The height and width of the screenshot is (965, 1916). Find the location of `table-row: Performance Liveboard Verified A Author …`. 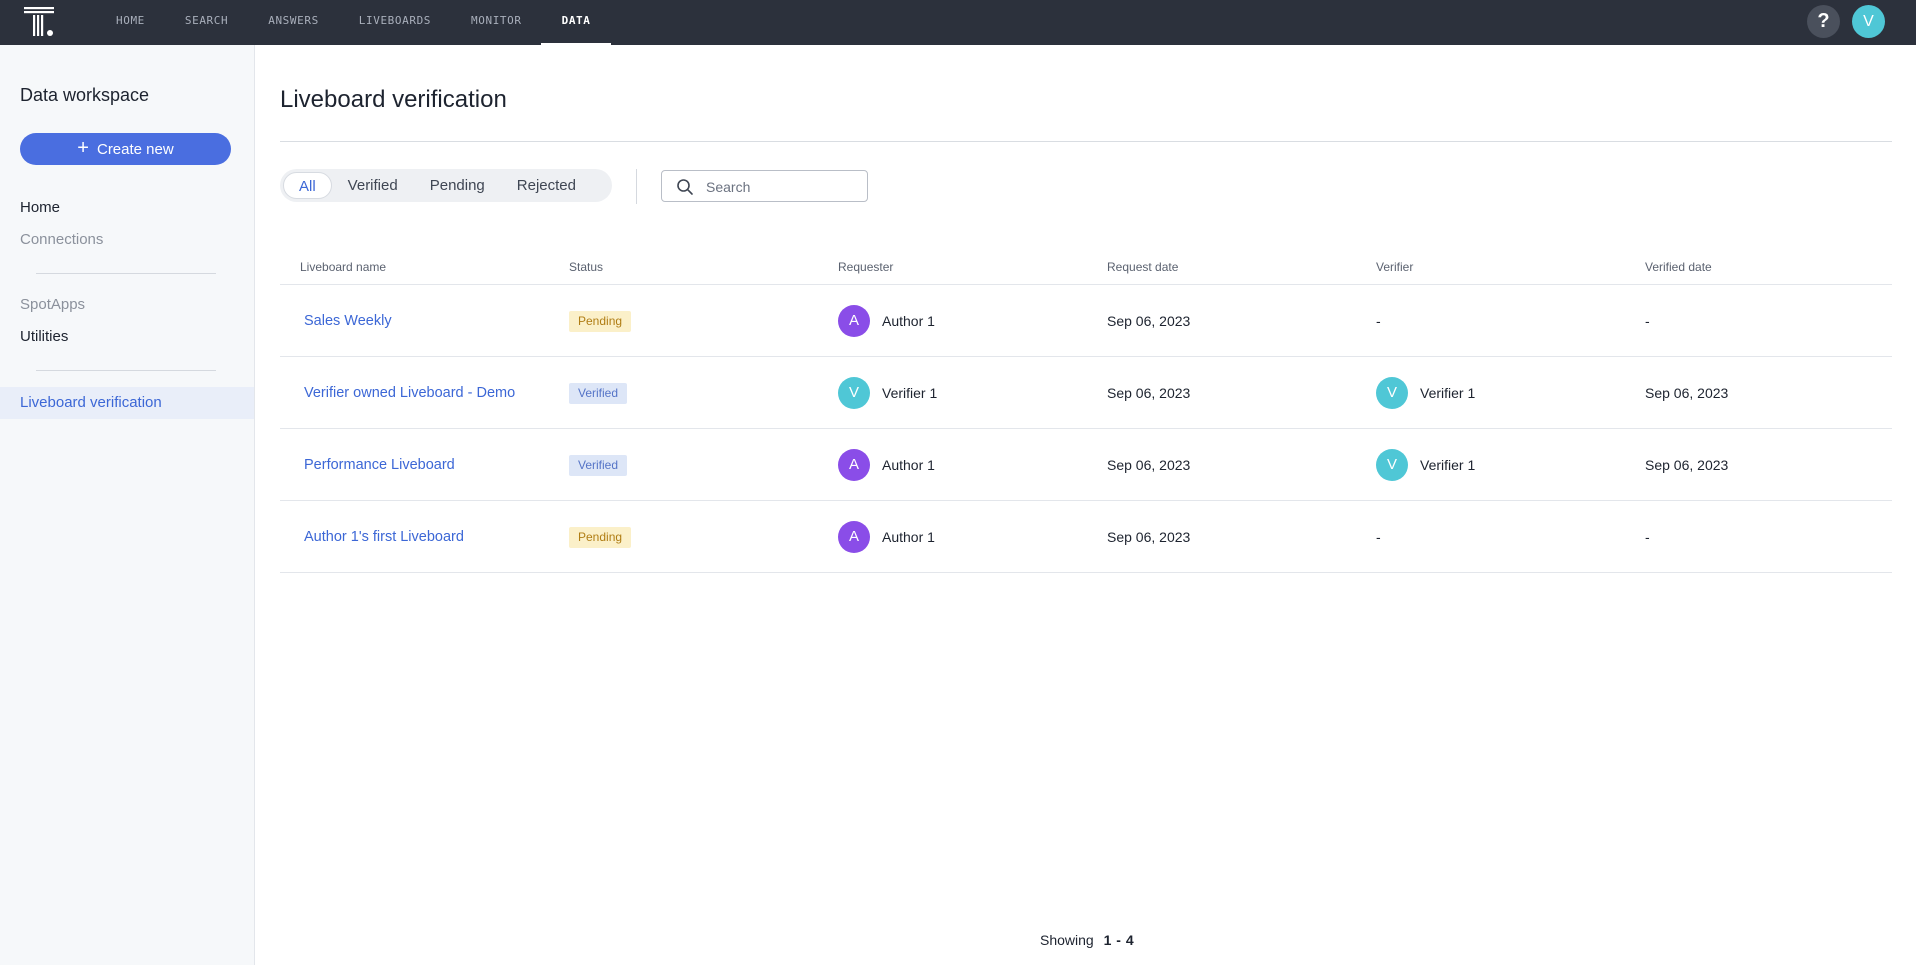

table-row: Performance Liveboard Verified A Author … is located at coordinates (1086, 465).